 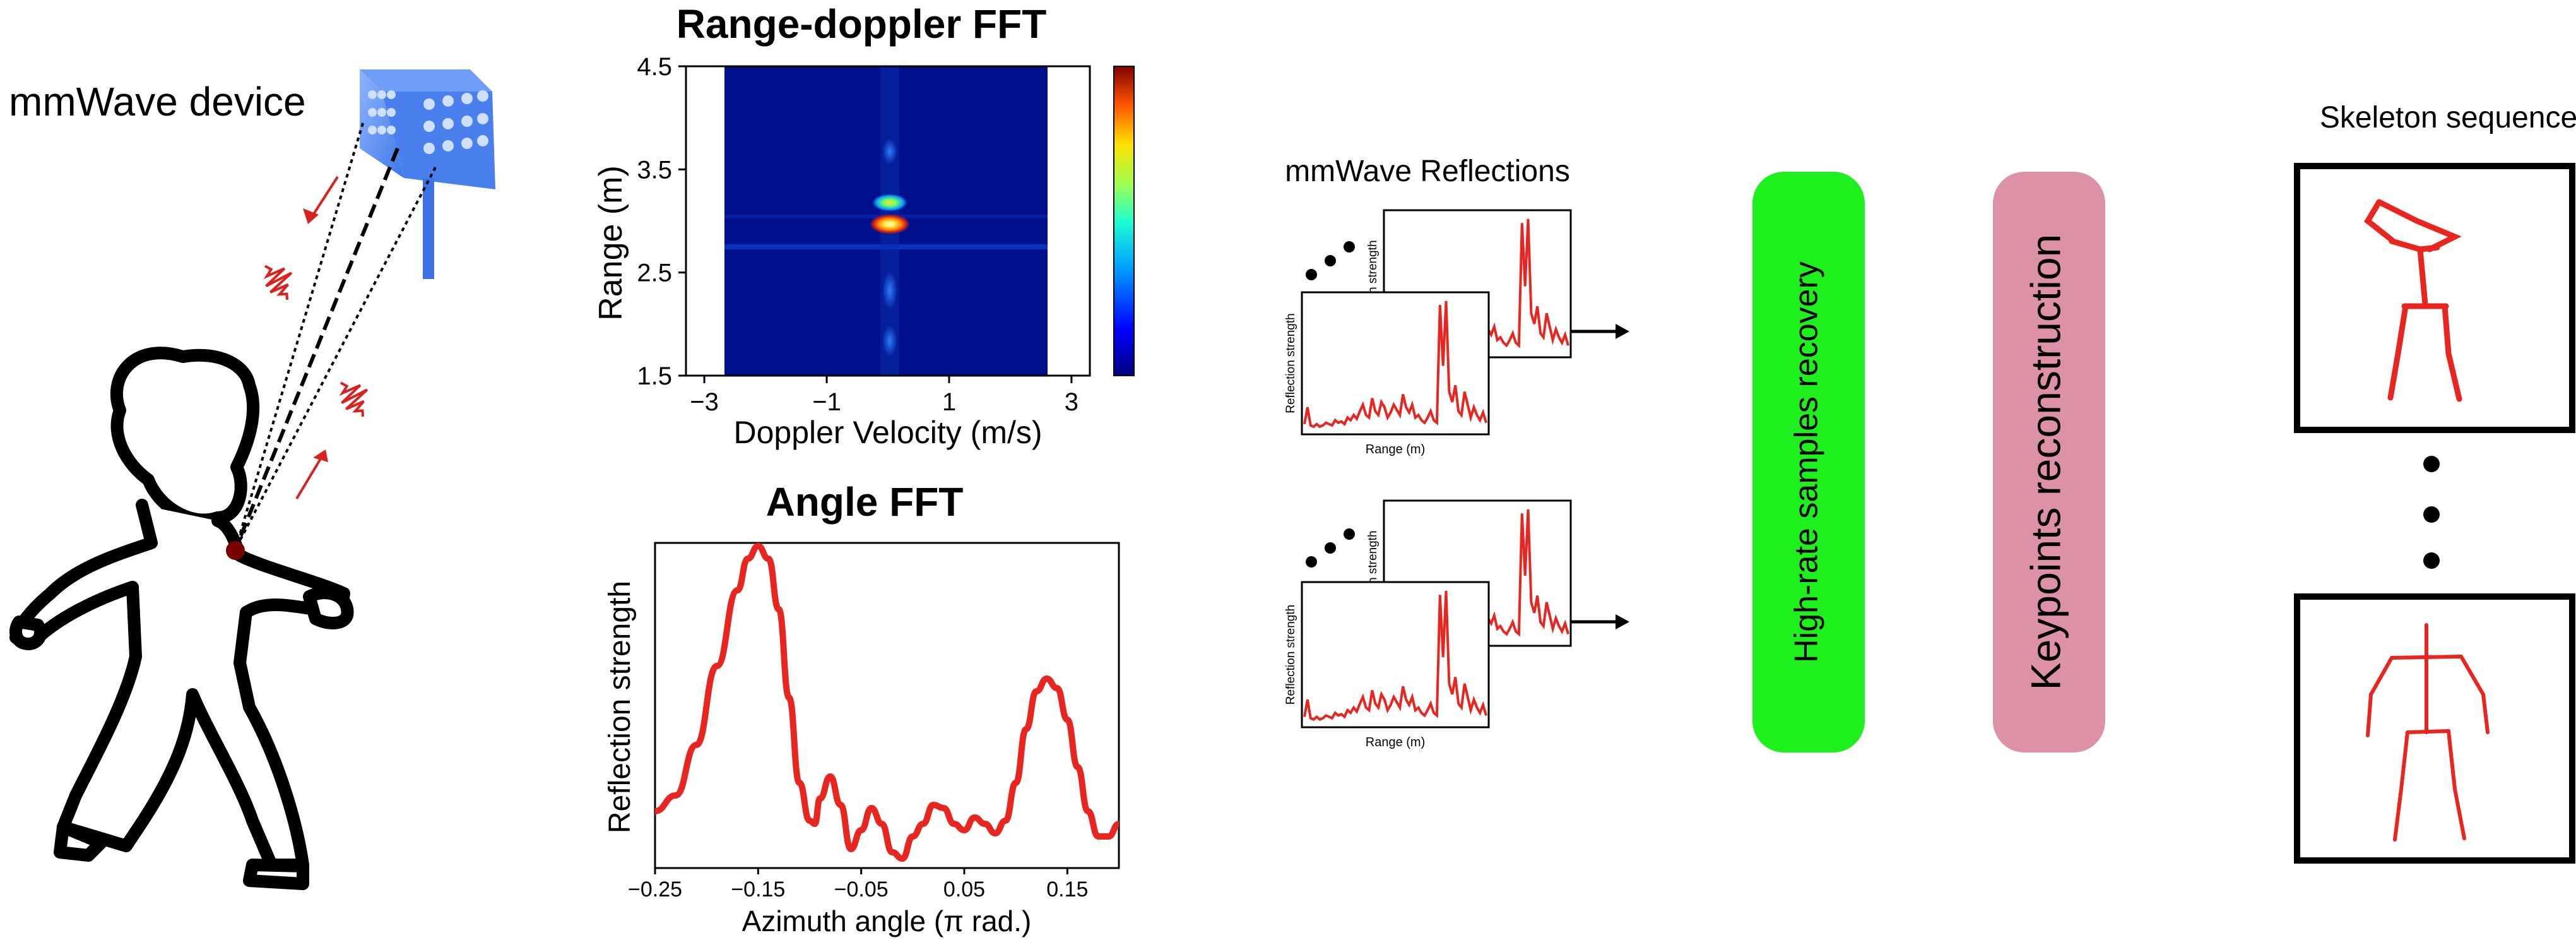 I want to click on angle-xtick-label: 0.15, so click(x=1067, y=889).